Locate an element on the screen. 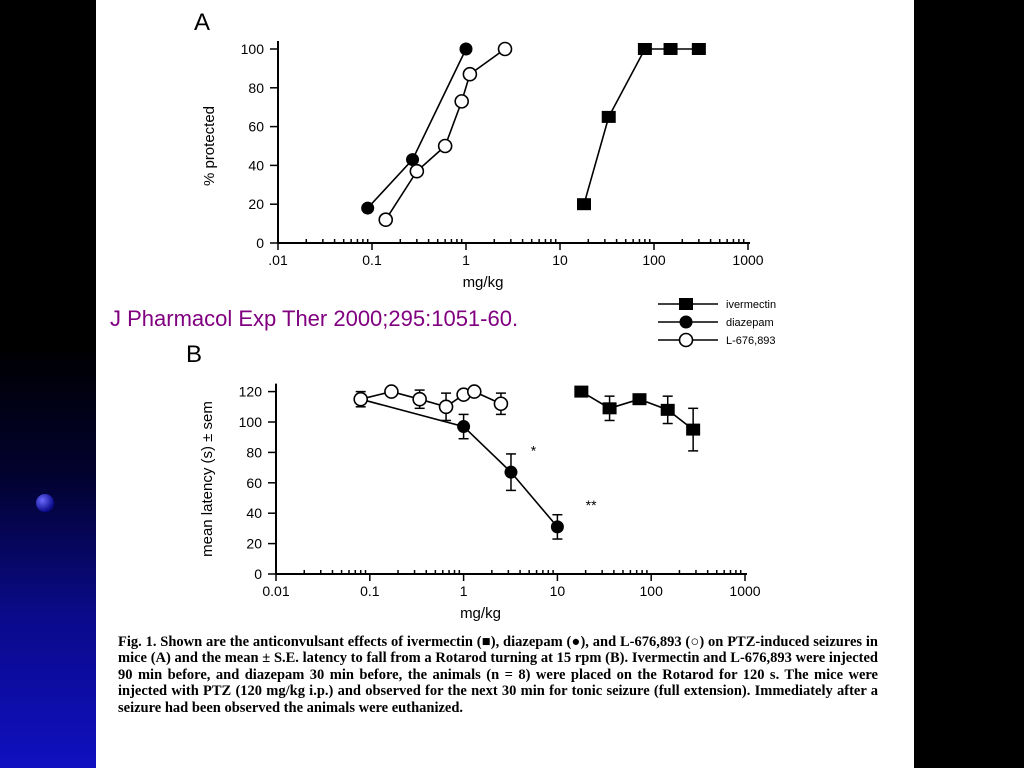 The height and width of the screenshot is (768, 1024). panel-label: A is located at coordinates (202, 22).